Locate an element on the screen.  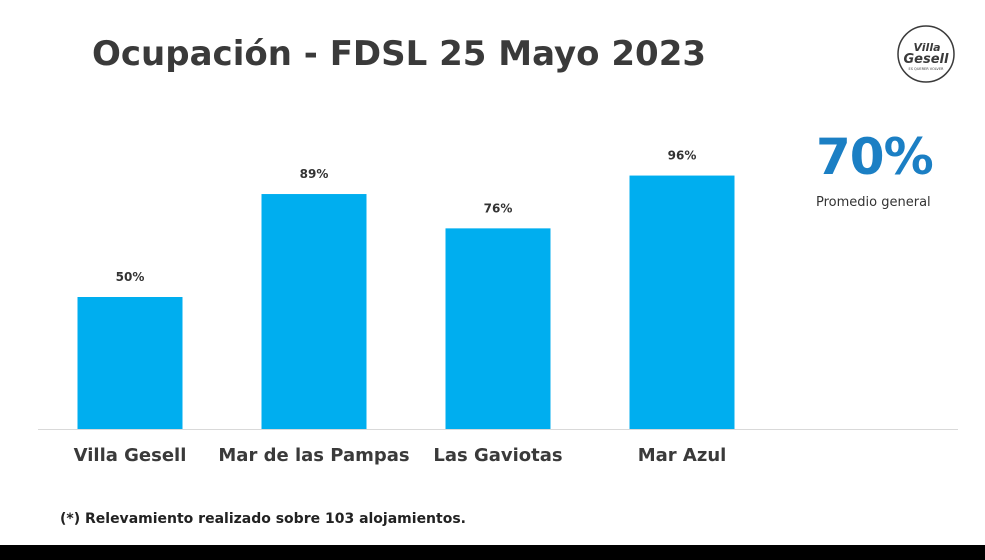
logo-tagline: ES QUERER VOLVER is located at coordinates (927, 69).